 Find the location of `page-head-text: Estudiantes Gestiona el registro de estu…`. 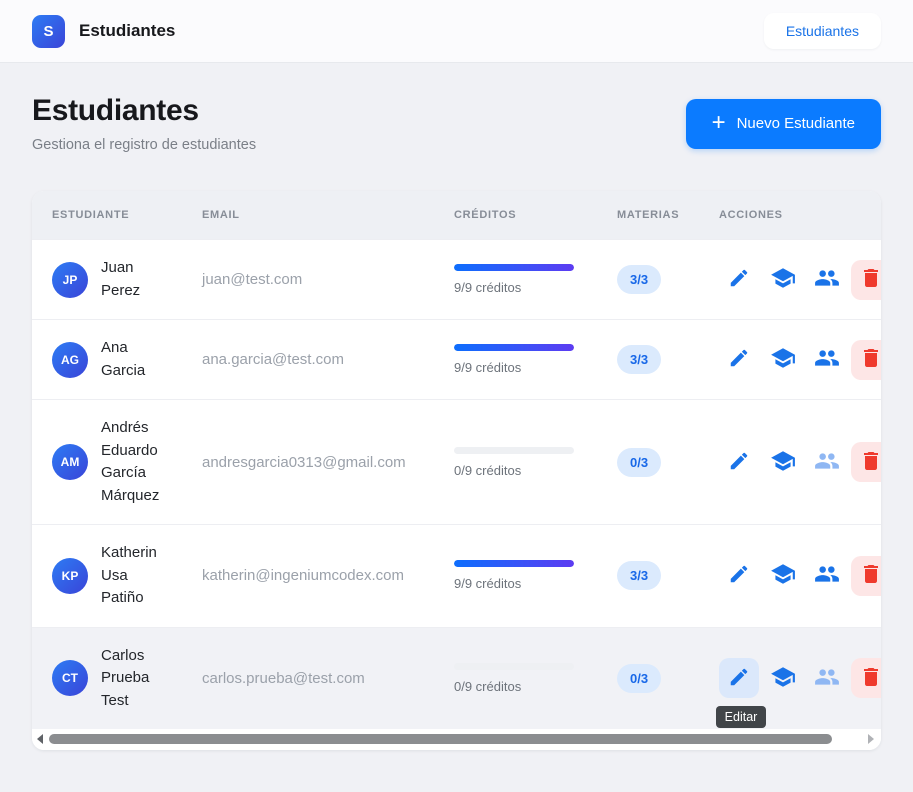

page-head-text: Estudiantes Gestiona el registro de estu… is located at coordinates (144, 123).